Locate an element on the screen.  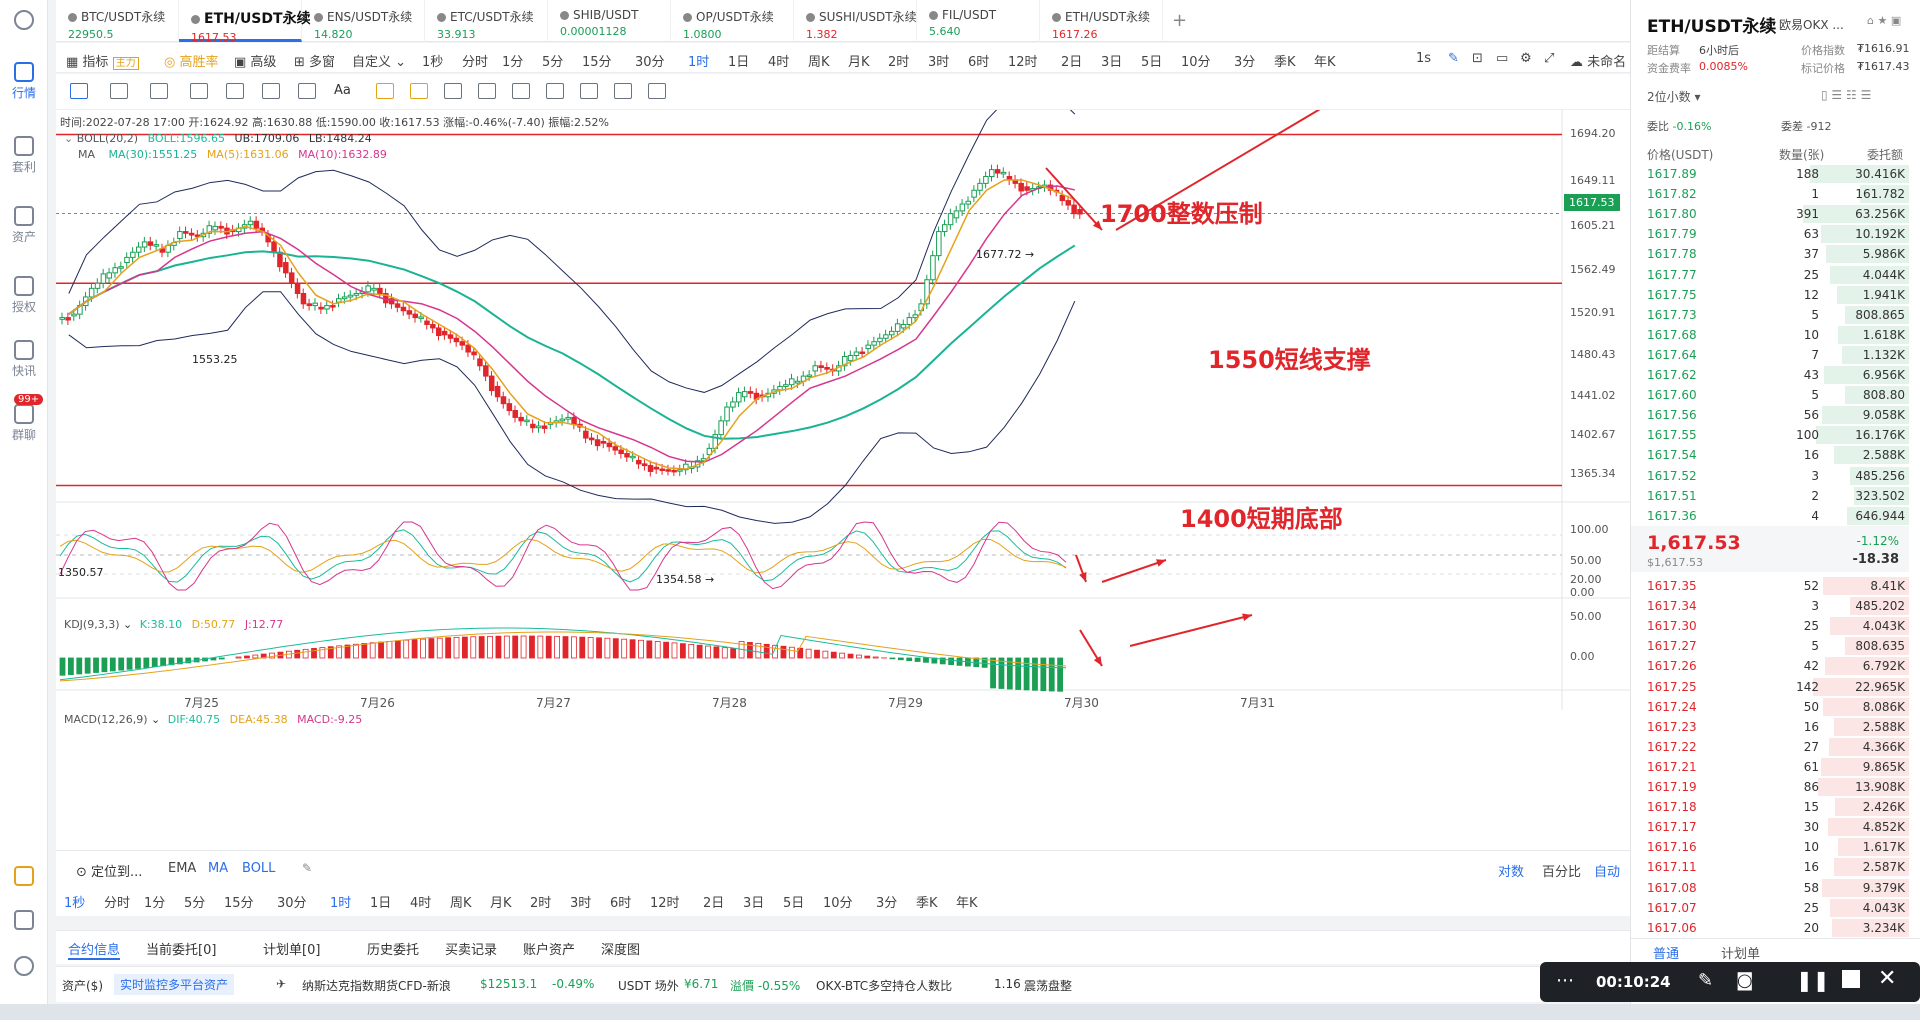
orderbook-row: 1617.07 25 4.043K is located at coordinates (1770, 908).